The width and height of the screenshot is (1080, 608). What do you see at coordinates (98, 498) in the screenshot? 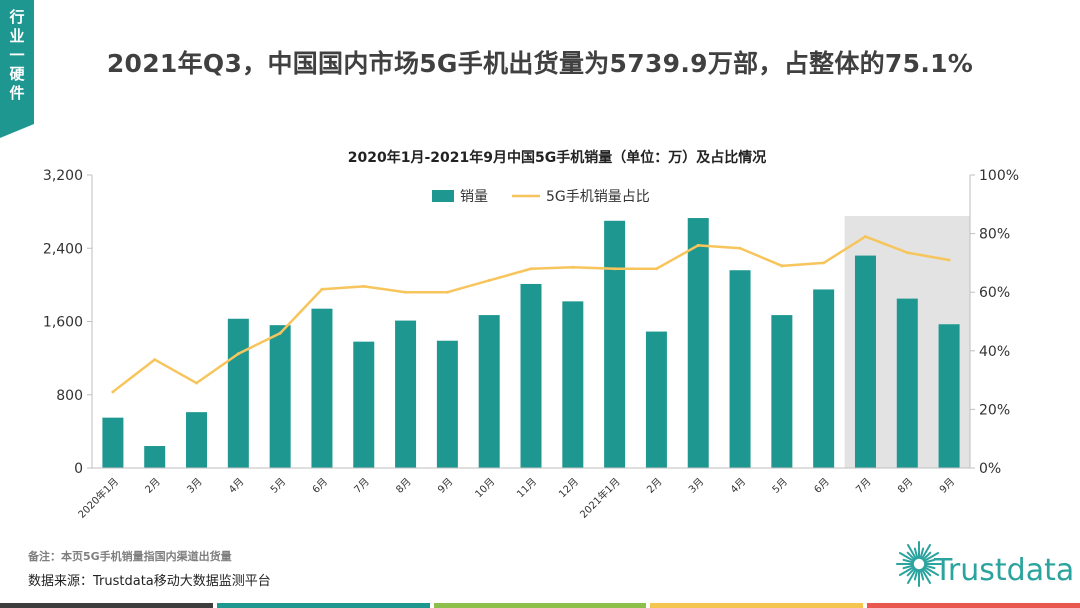
I see `x-tick-label: 2020年1月` at bounding box center [98, 498].